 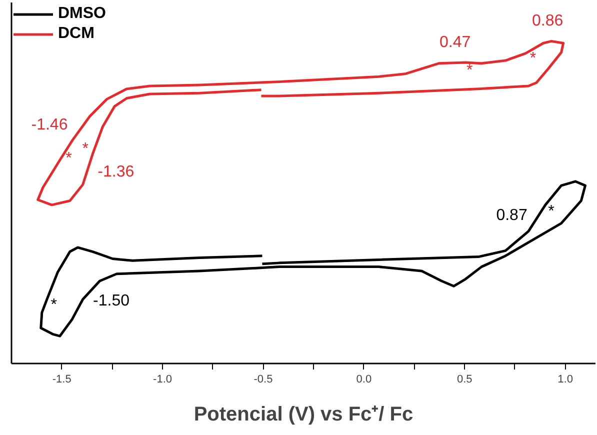 I want to click on x-tick-label: 0.0, so click(x=364, y=380).